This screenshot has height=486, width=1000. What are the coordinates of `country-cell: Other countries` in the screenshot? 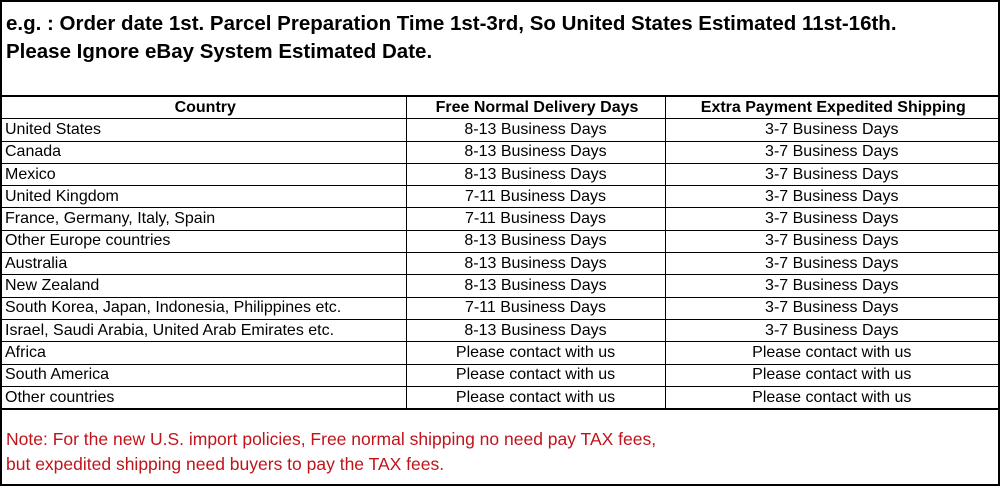 It's located at (204, 398).